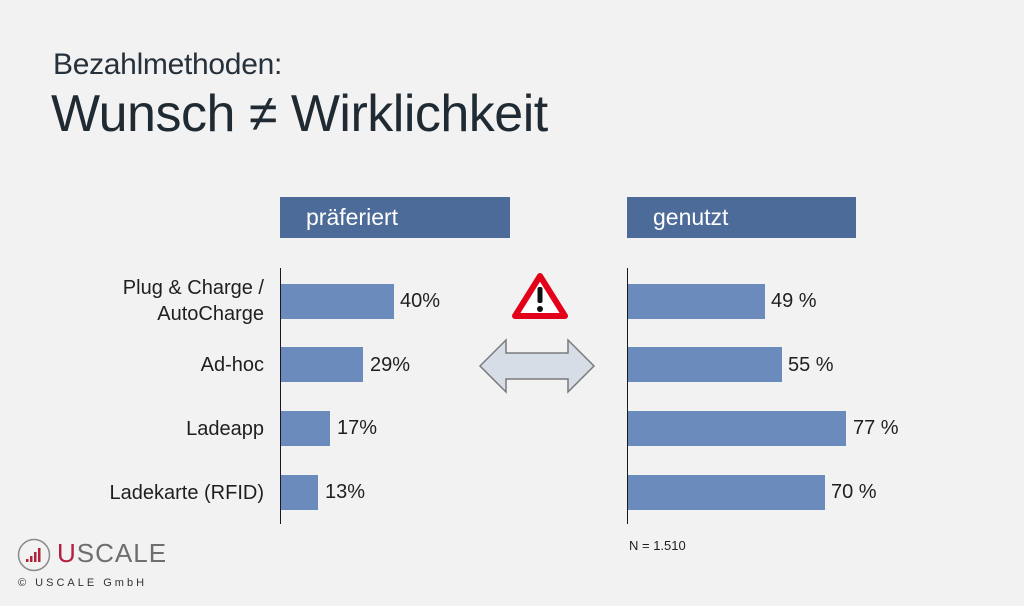 This screenshot has height=606, width=1024. Describe the element at coordinates (322, 364) in the screenshot. I see `bar-preferred-ad-hoc` at that location.